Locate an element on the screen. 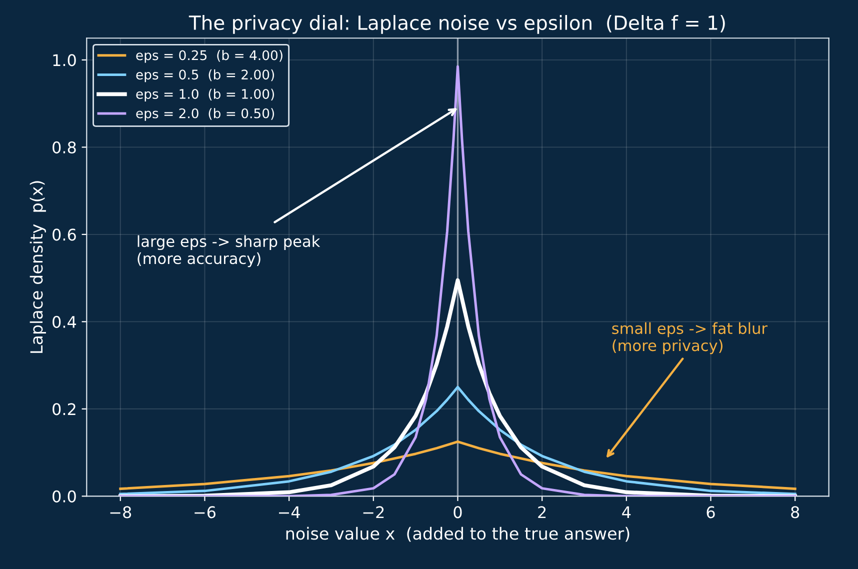 The image size is (858, 569). y-tick-label: 0.8 is located at coordinates (64, 147).